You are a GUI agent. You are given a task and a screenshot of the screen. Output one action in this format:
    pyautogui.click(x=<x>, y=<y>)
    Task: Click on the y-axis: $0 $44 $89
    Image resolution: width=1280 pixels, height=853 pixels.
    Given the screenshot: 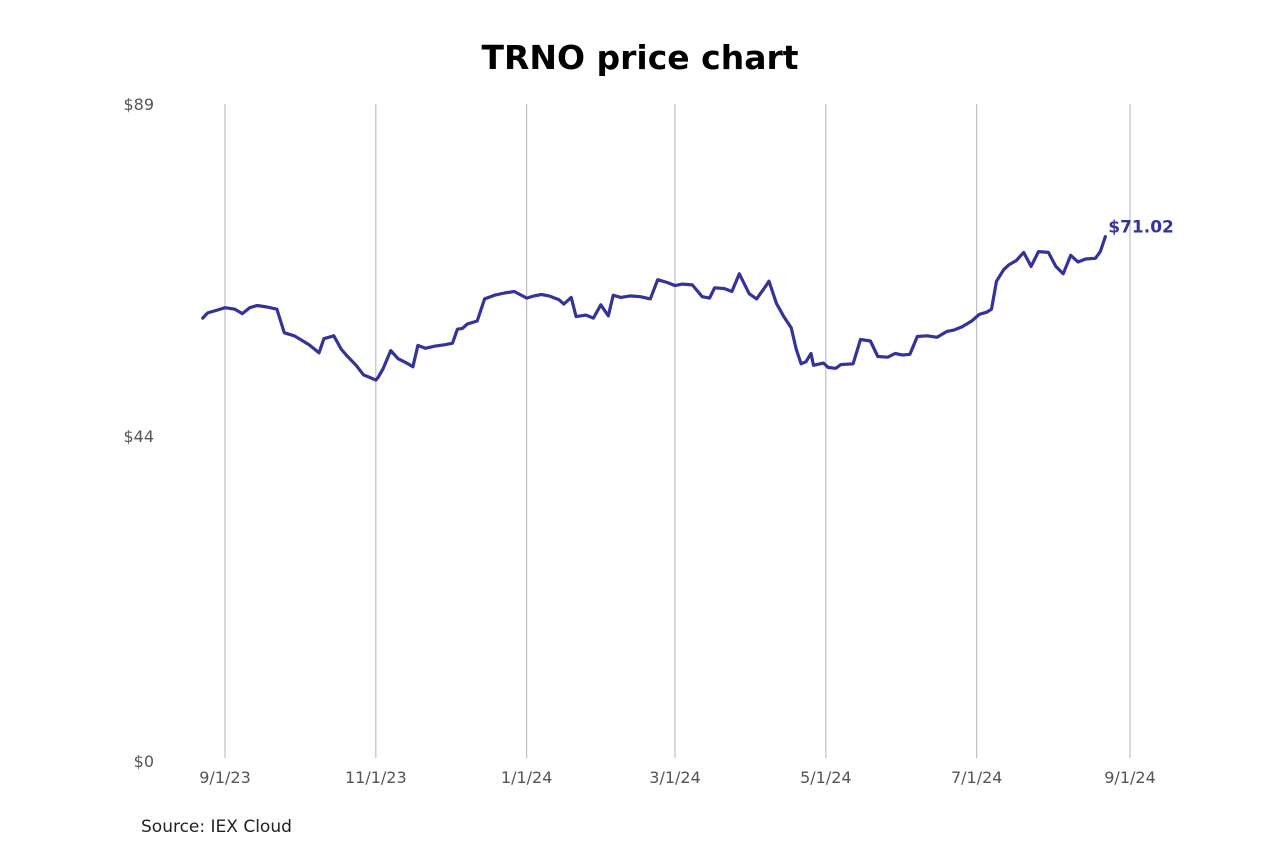 What is the action you would take?
    pyautogui.click(x=138, y=433)
    